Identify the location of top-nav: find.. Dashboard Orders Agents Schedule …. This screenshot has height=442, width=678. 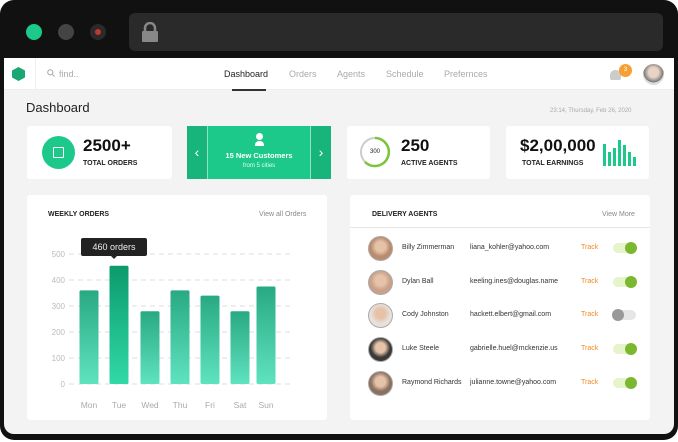
(339, 74).